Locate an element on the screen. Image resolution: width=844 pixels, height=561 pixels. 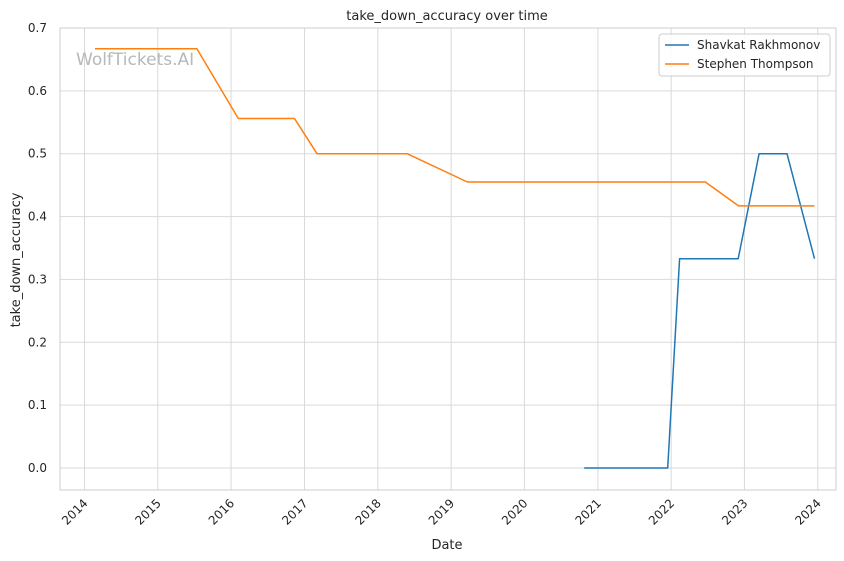
x-tick-label: 2024 is located at coordinates (807, 511).